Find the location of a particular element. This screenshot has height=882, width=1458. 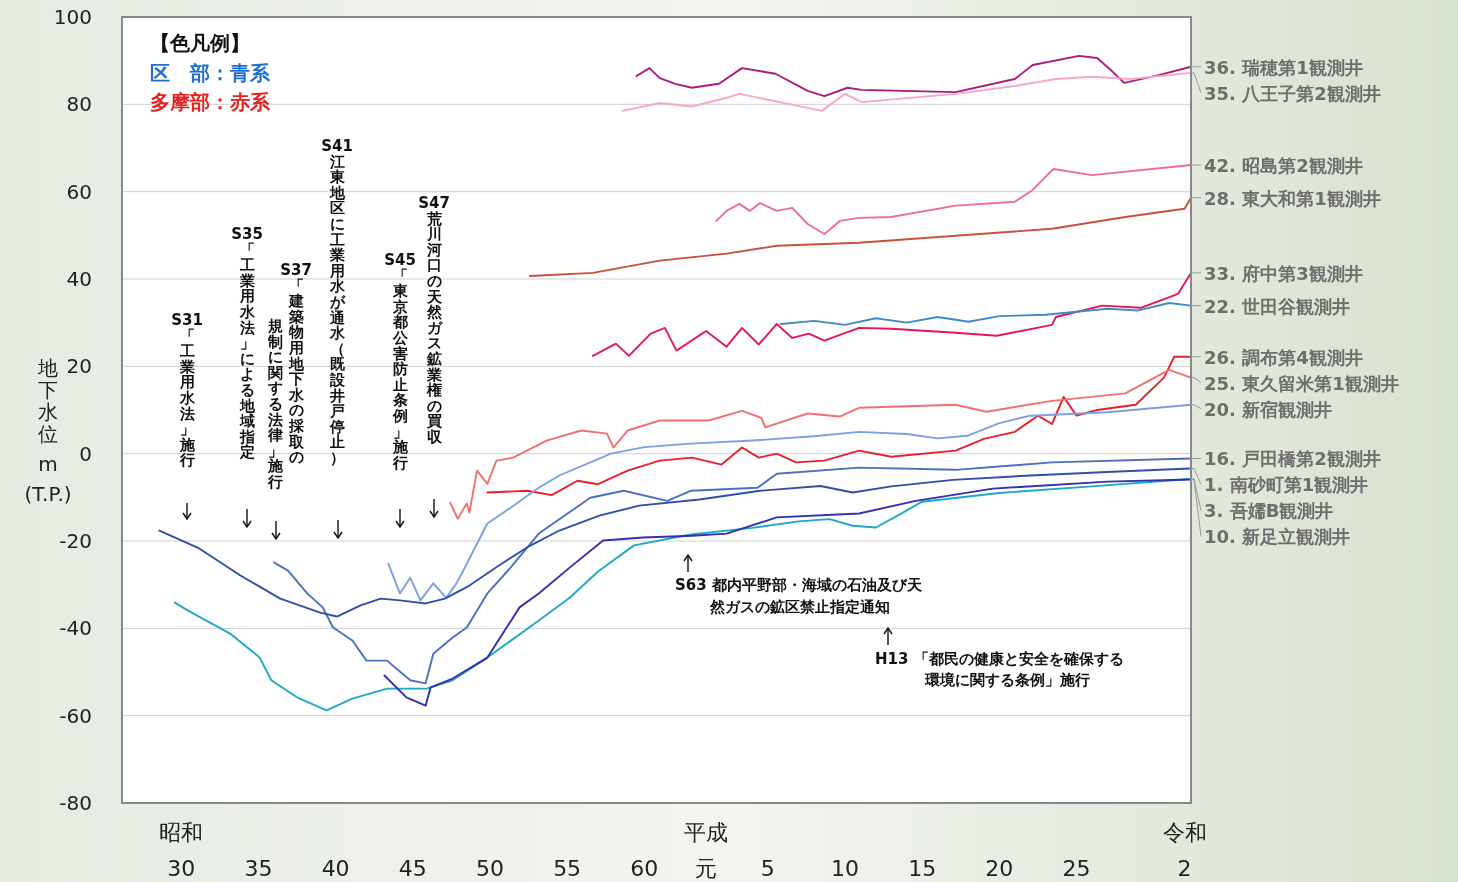

series-label: 22. 世田谷観測井 is located at coordinates (1277, 306).